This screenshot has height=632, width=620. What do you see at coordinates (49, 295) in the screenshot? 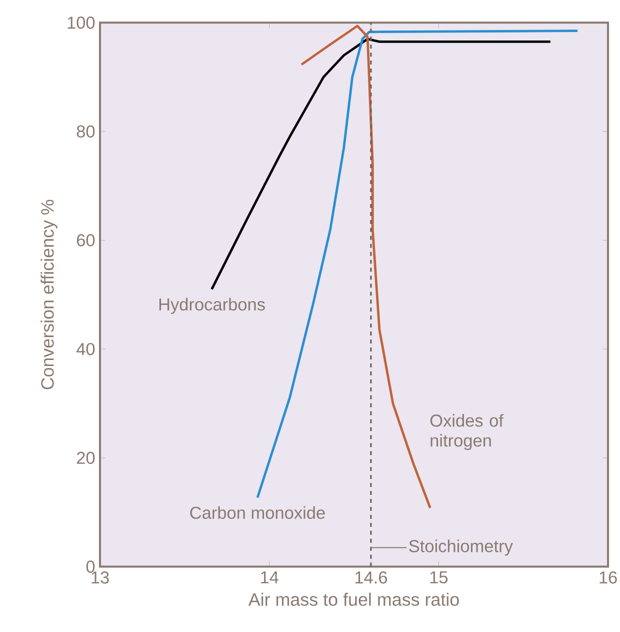
I see `y-axis-title: Conversion efficiency %` at bounding box center [49, 295].